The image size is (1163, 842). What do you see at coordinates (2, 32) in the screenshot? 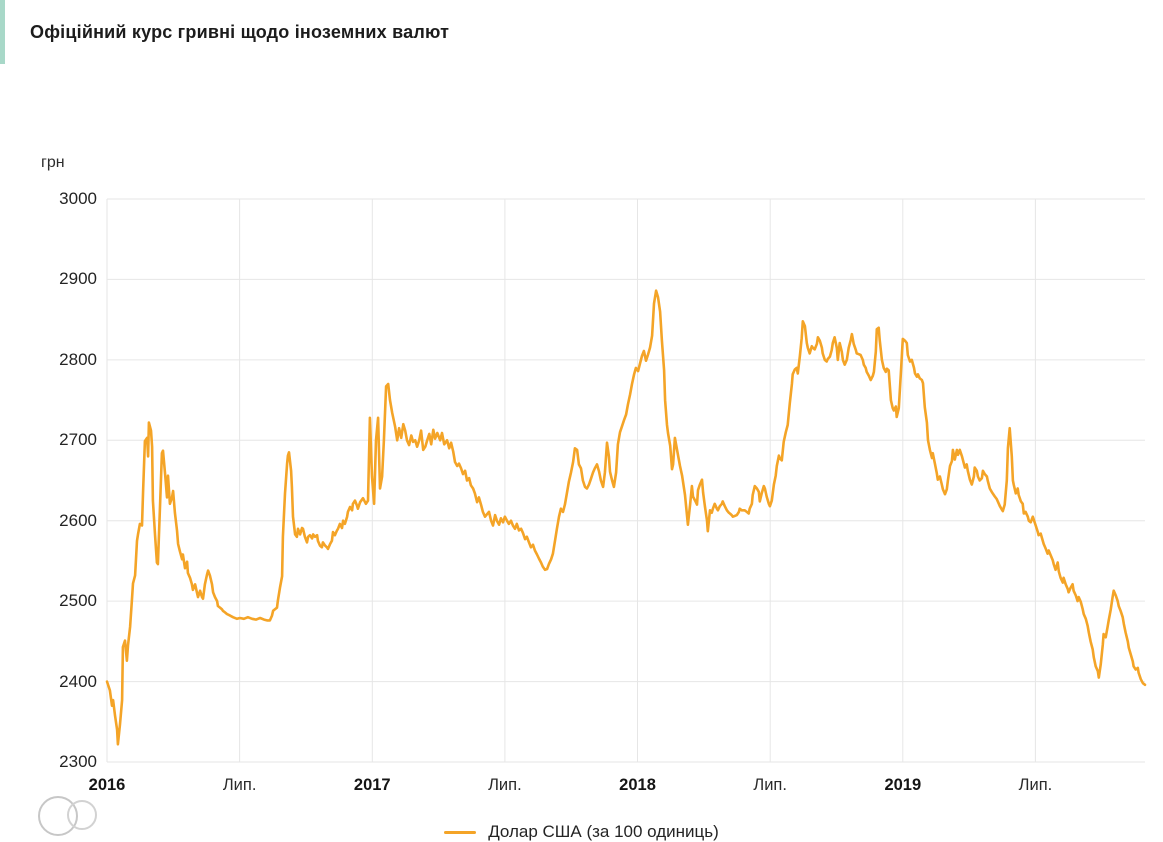
I see `title-accent-stripe` at bounding box center [2, 32].